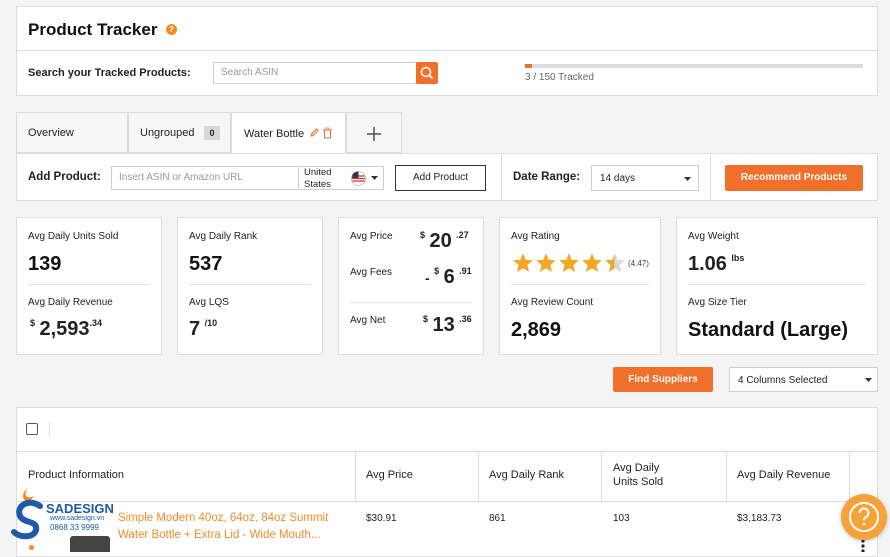 Image resolution: width=890 pixels, height=557 pixels. What do you see at coordinates (223, 236) in the screenshot?
I see `rank-label: Avg Daily Rank` at bounding box center [223, 236].